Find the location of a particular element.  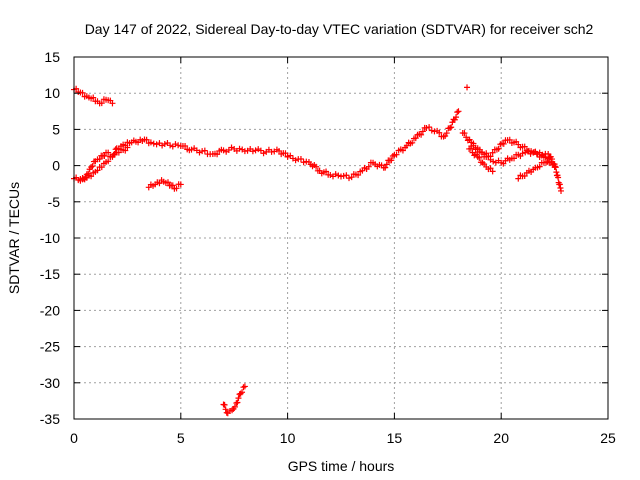

series-main-10-18h is located at coordinates (373, 145).